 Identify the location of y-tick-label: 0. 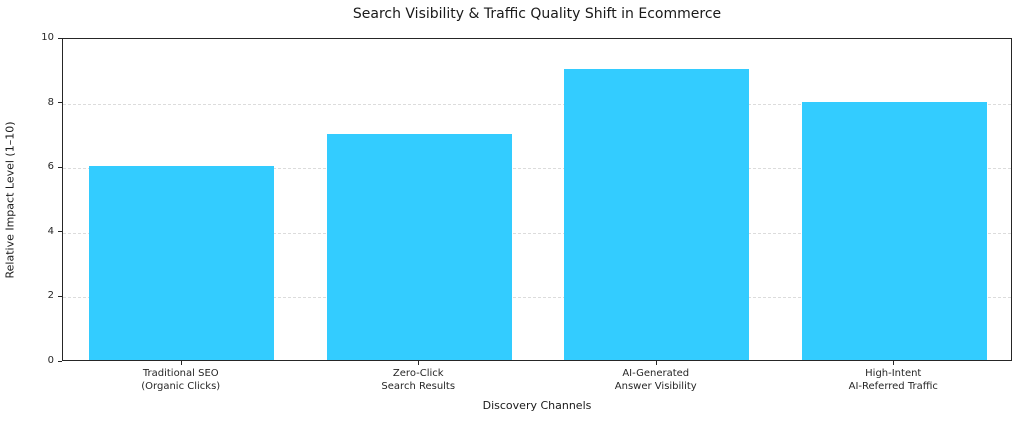
(50, 360).